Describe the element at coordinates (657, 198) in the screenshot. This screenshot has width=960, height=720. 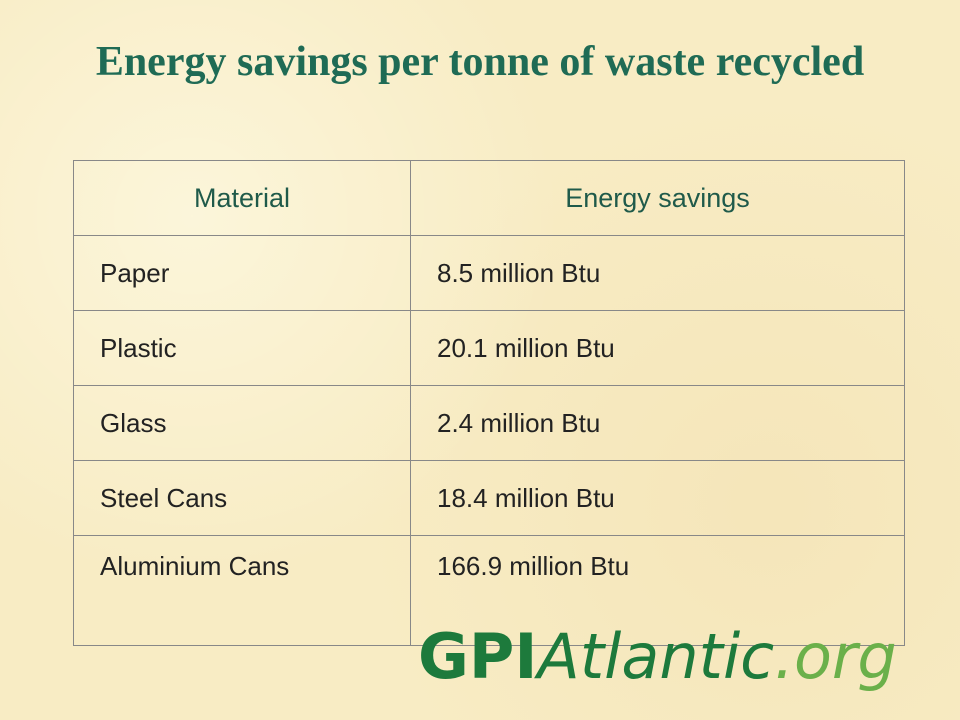
I see `column-header: Energy savings` at that location.